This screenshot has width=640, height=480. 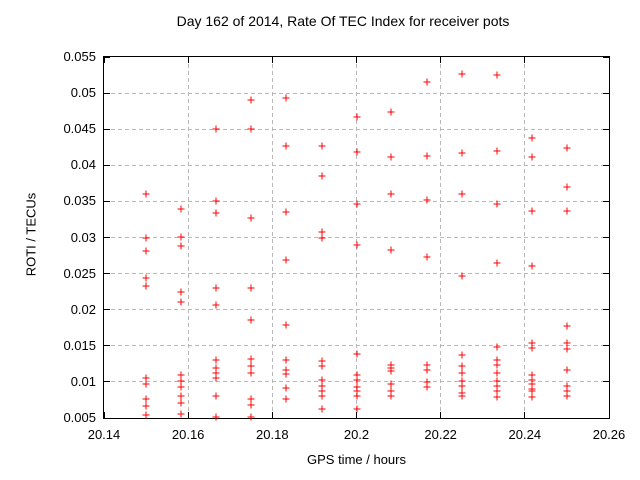 What do you see at coordinates (79, 201) in the screenshot?
I see `y-tick-label: 0.035` at bounding box center [79, 201].